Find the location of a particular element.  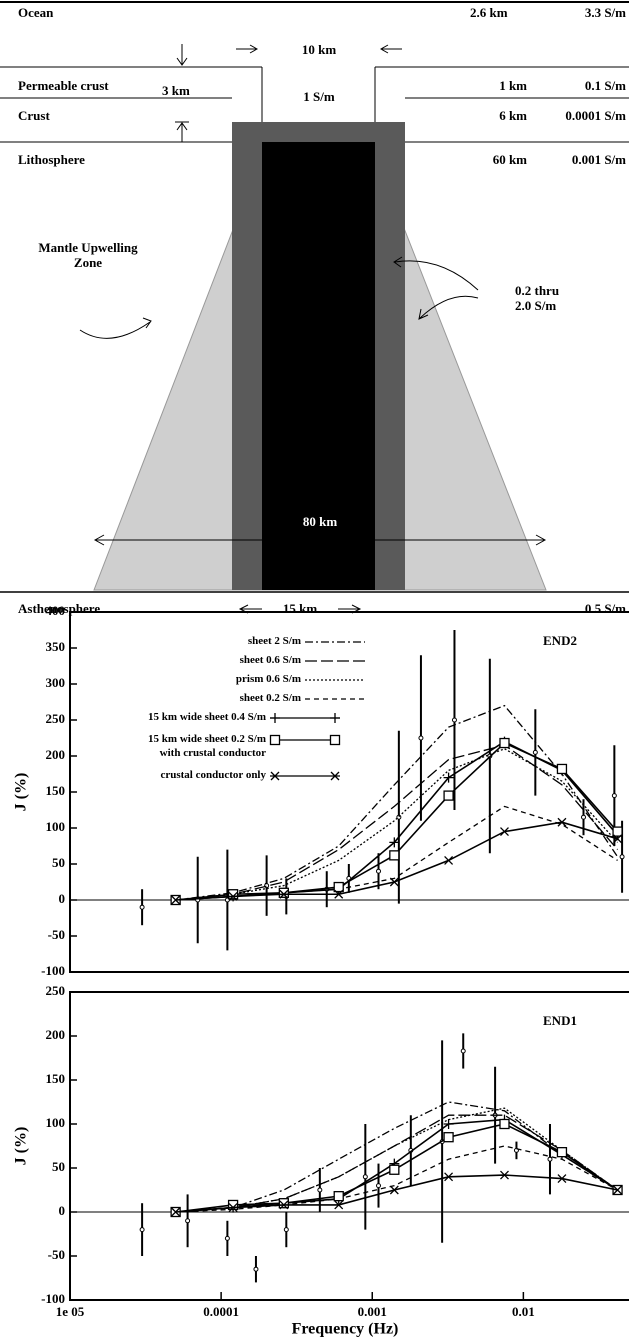

legend-label: sheet 0.6 S/m is located at coordinates (270, 660).